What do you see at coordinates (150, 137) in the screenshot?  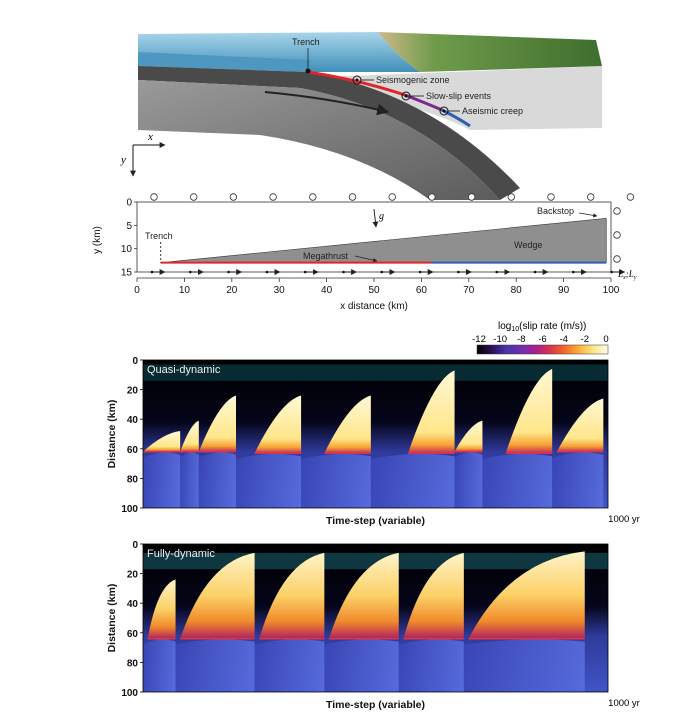 I see `x-axis-label: x` at bounding box center [150, 137].